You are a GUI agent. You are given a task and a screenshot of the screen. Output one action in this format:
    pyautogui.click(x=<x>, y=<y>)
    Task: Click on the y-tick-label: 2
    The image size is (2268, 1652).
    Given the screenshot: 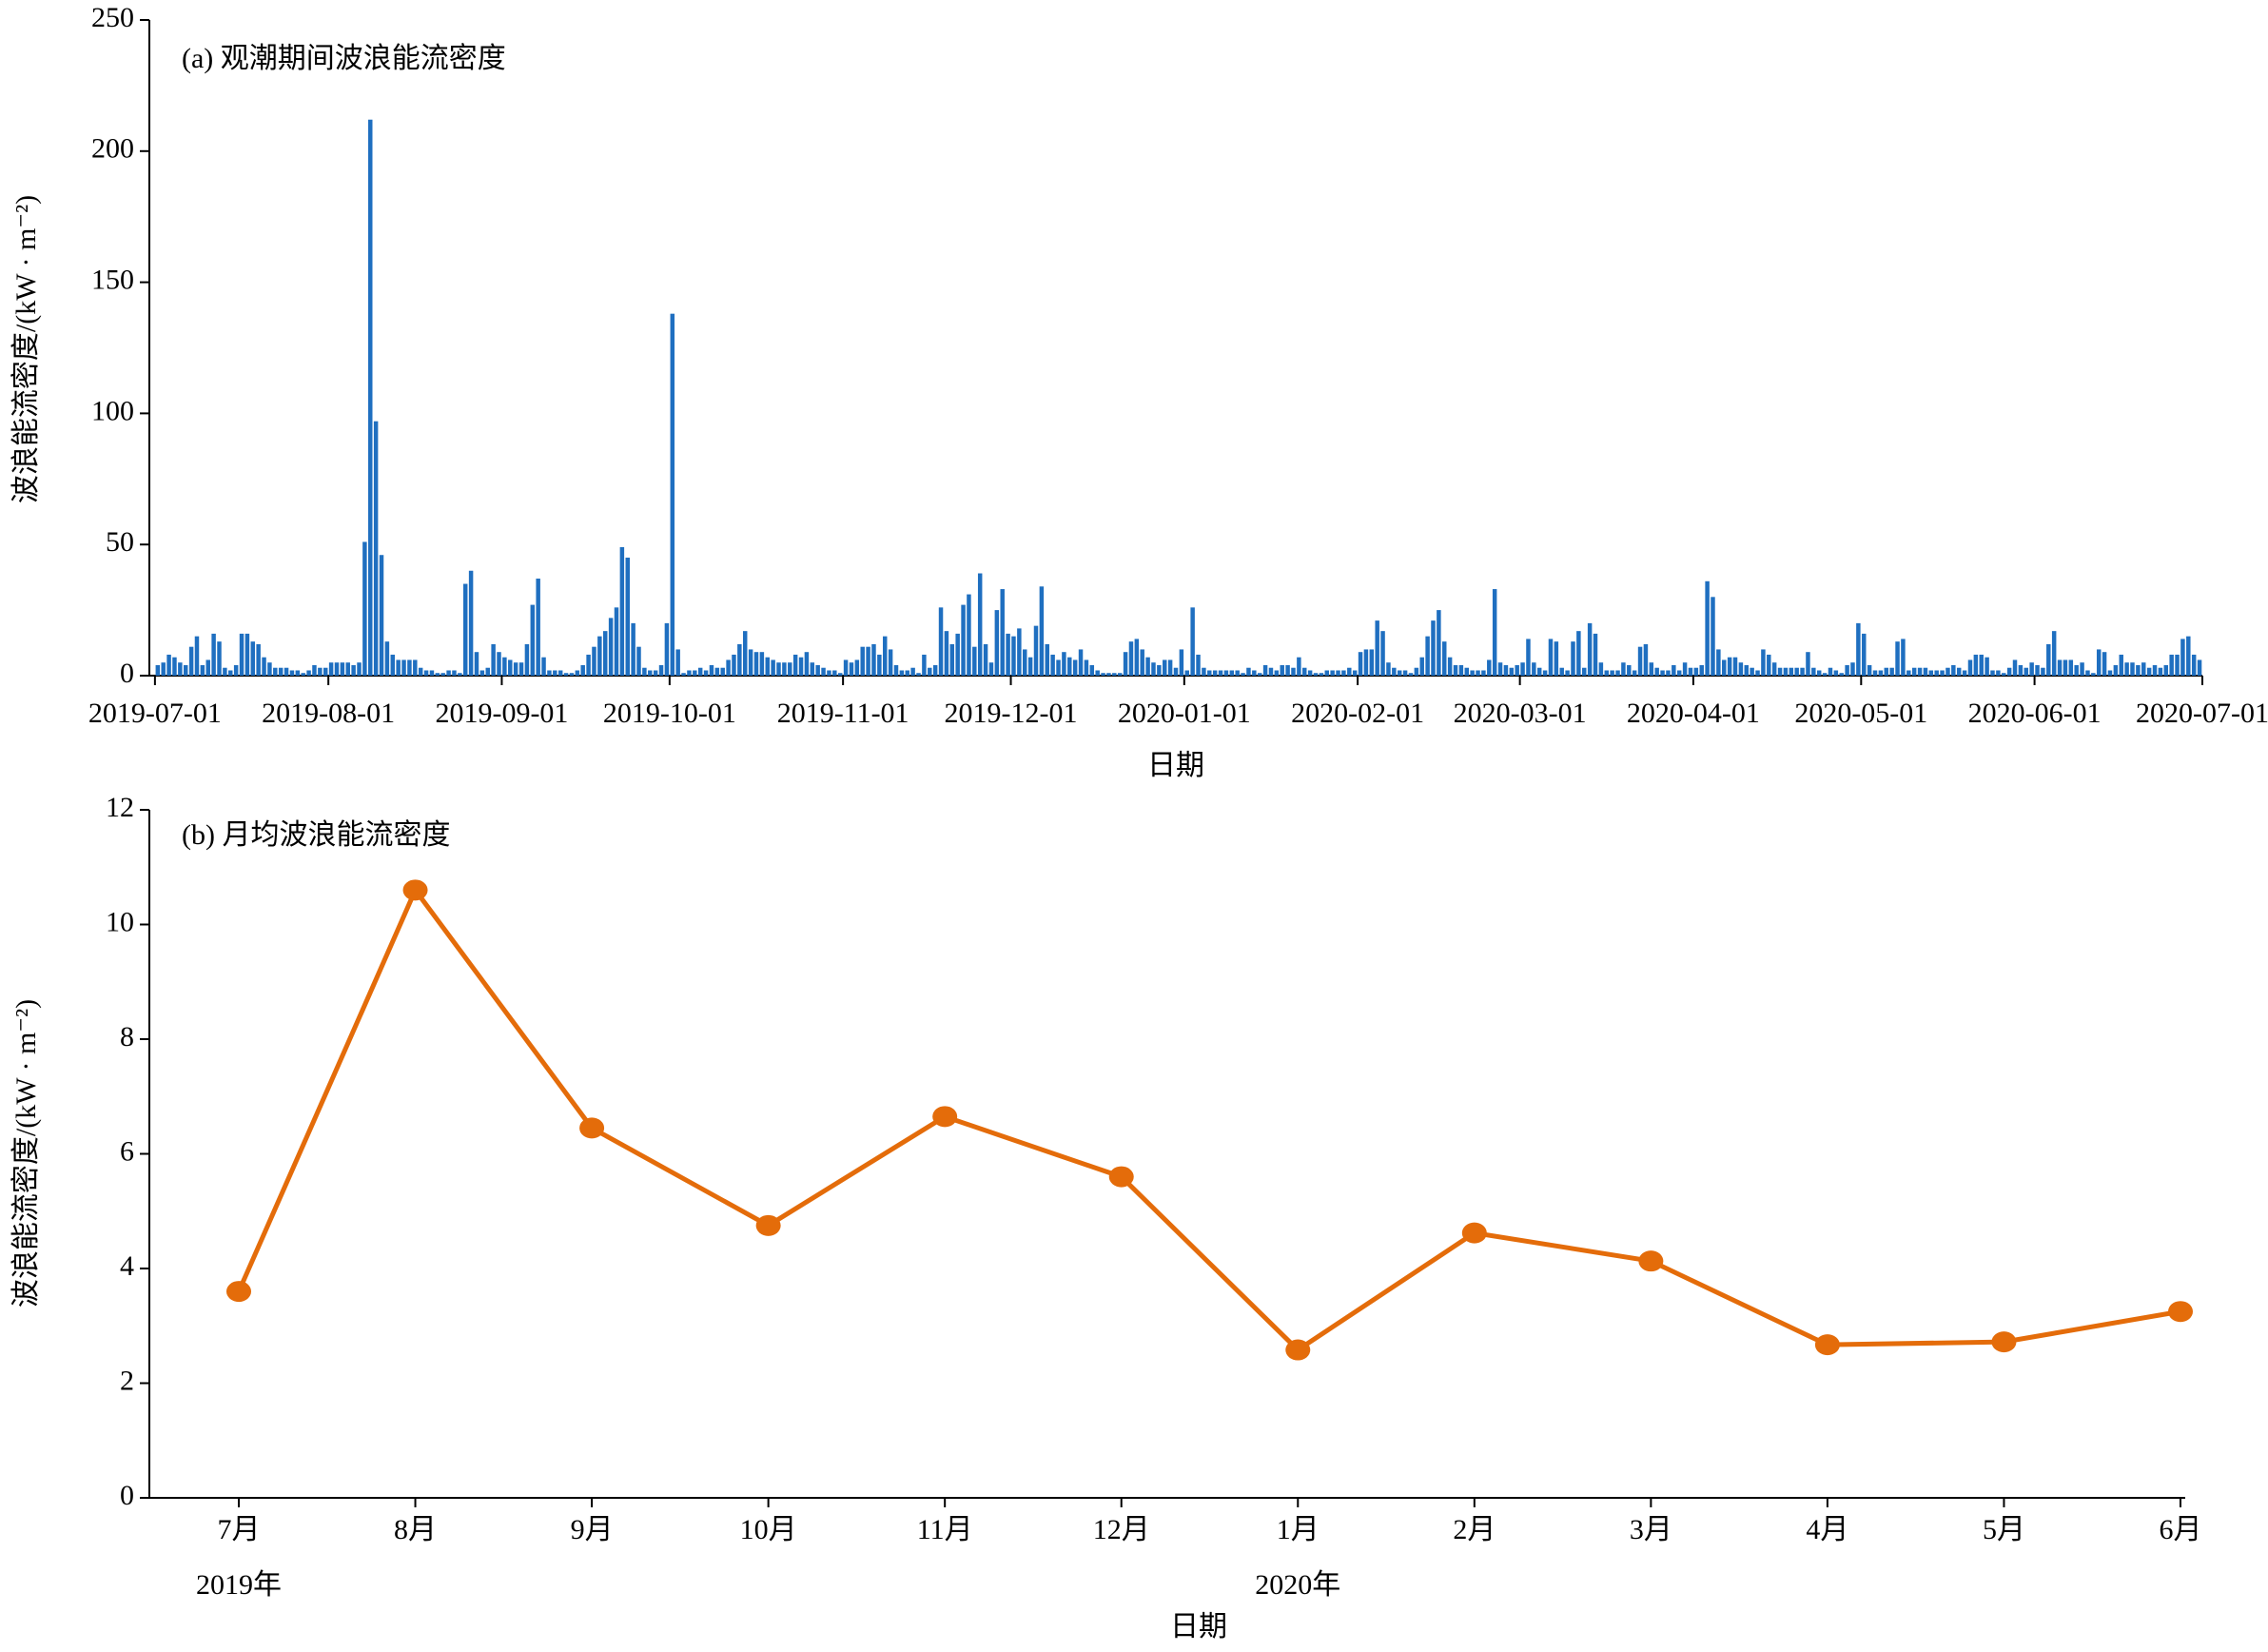 What is the action you would take?
    pyautogui.click(x=127, y=1381)
    